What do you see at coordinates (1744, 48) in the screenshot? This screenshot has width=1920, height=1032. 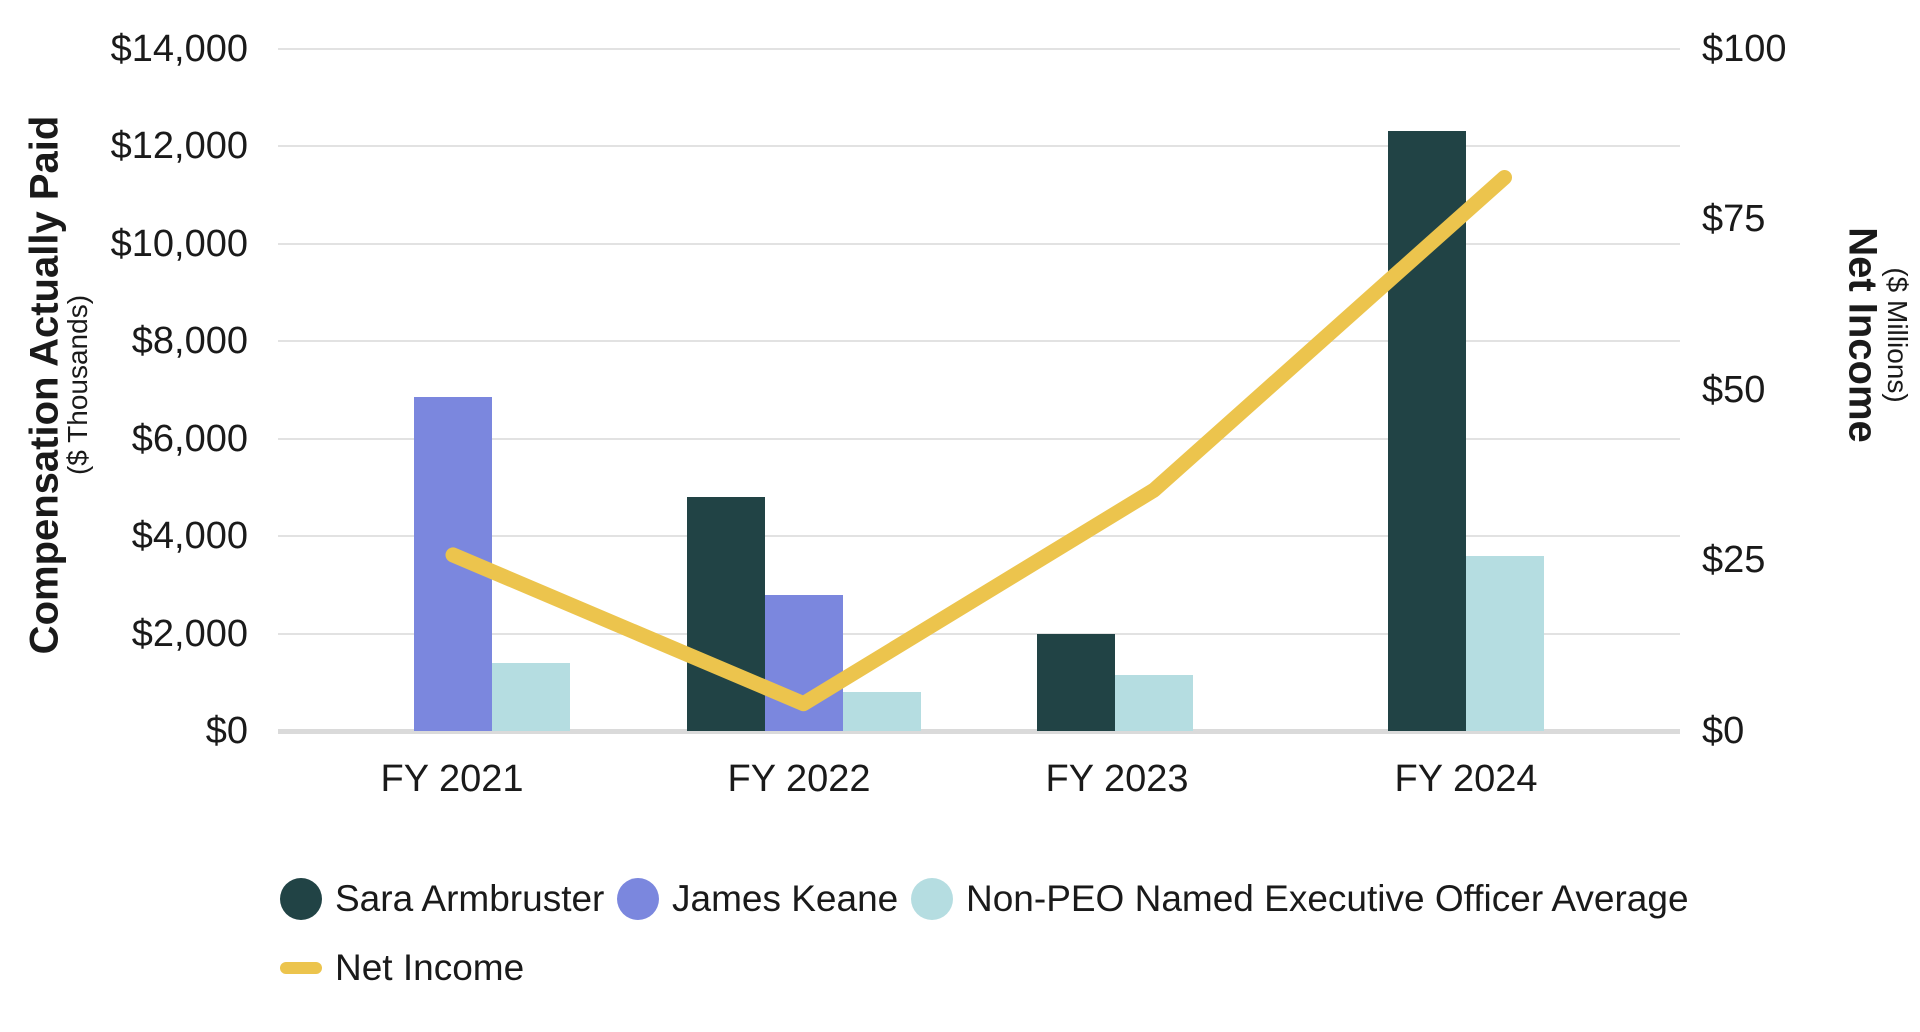 I see `right-axis-tick-label: $100` at bounding box center [1744, 48].